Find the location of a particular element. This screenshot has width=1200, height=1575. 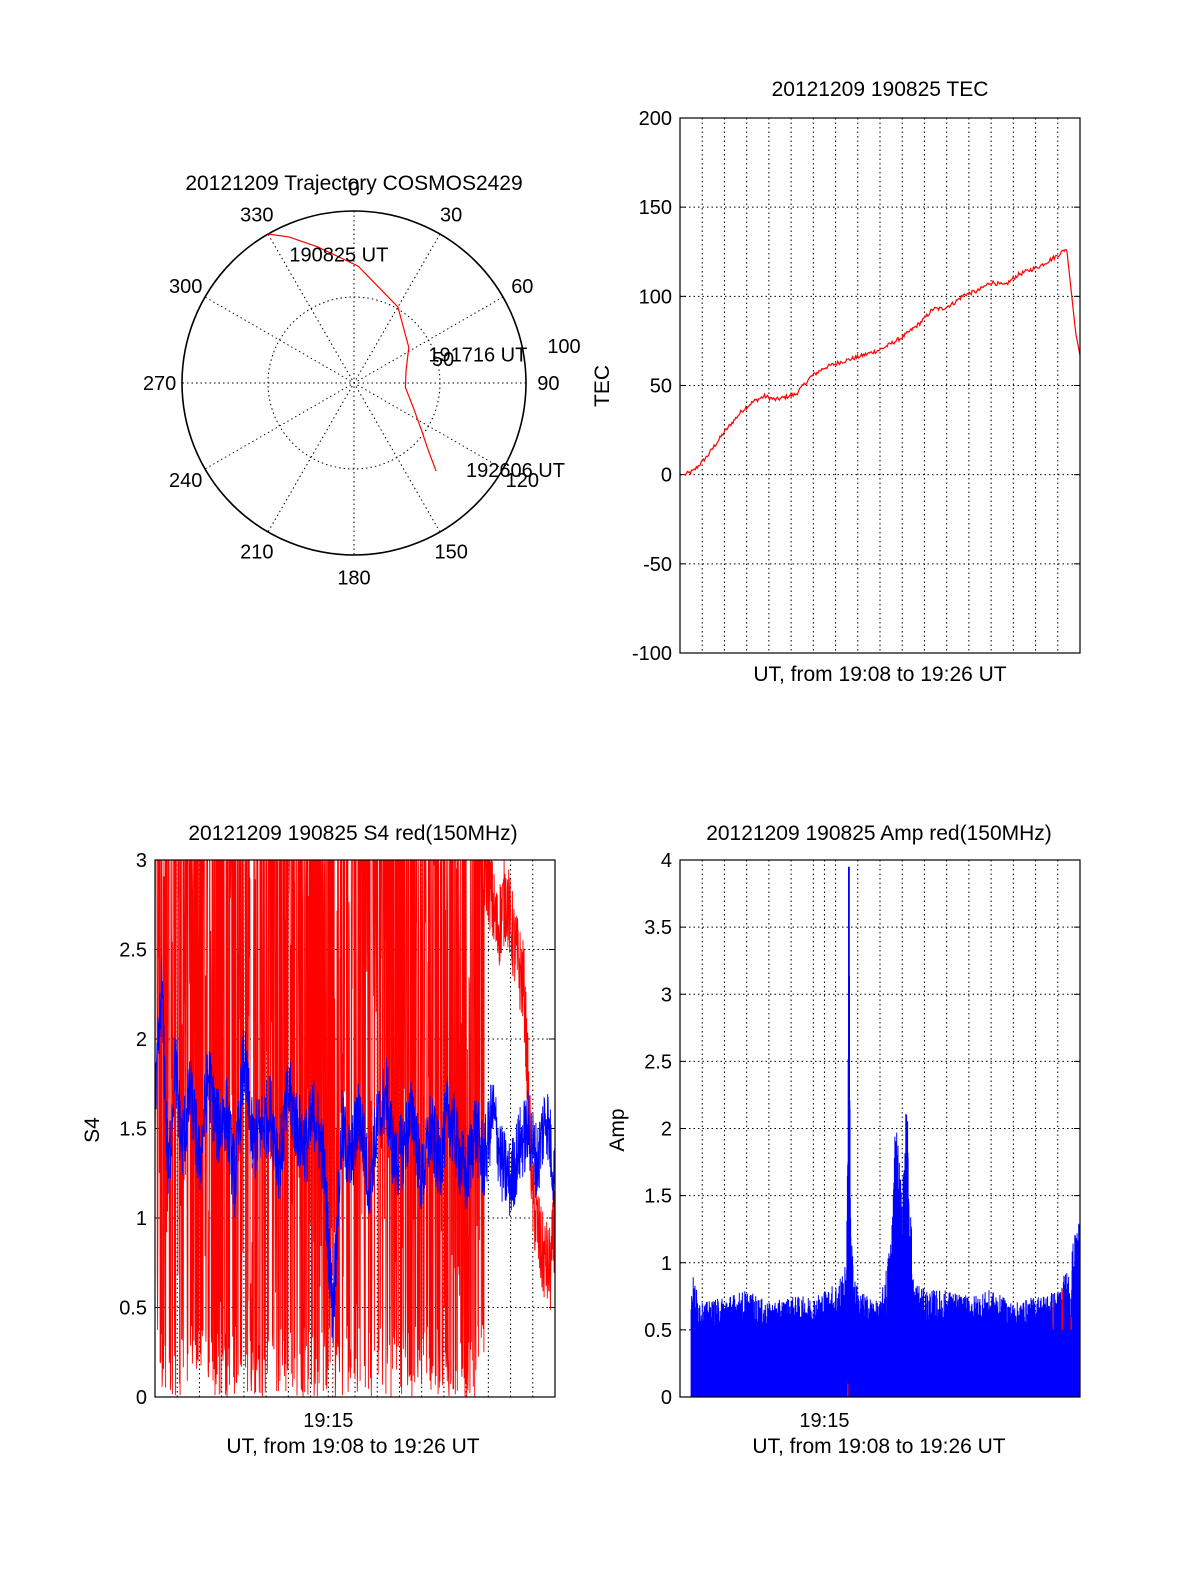

amp-ytick-label: 2.5 is located at coordinates (658, 1062).